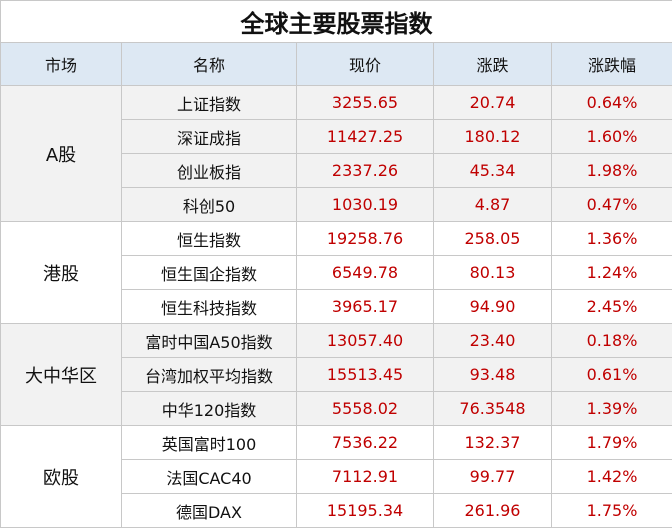 This screenshot has width=672, height=530. I want to click on change-pct: 0.18%, so click(611, 340).